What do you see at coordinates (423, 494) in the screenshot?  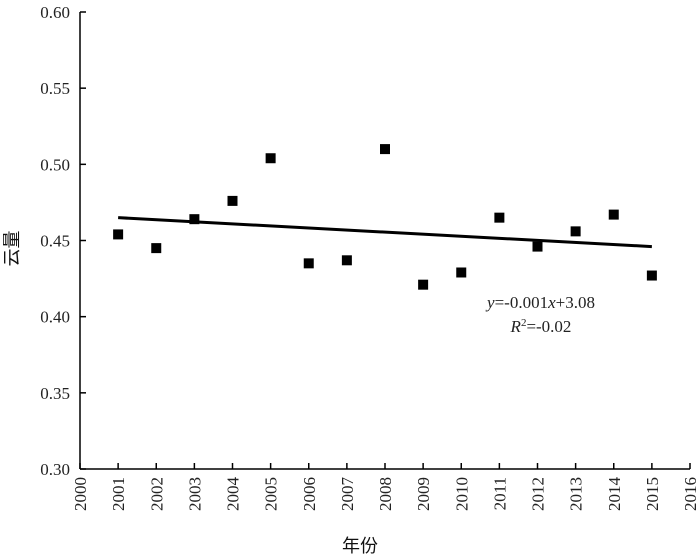 I see `x-tick-label: 2009` at bounding box center [423, 494].